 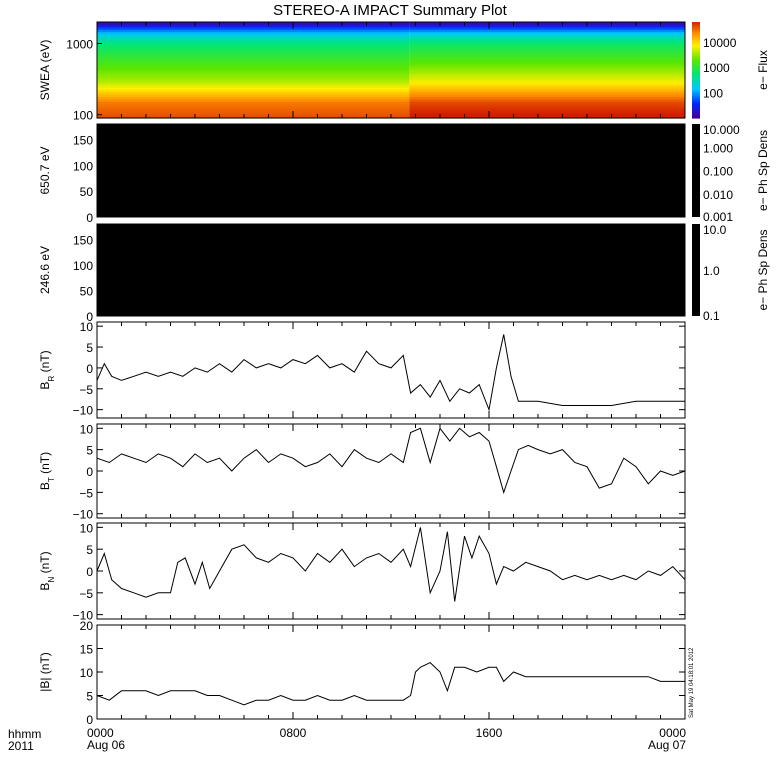 I want to click on y-tick-label-bn-4: 10, so click(x=87, y=528).